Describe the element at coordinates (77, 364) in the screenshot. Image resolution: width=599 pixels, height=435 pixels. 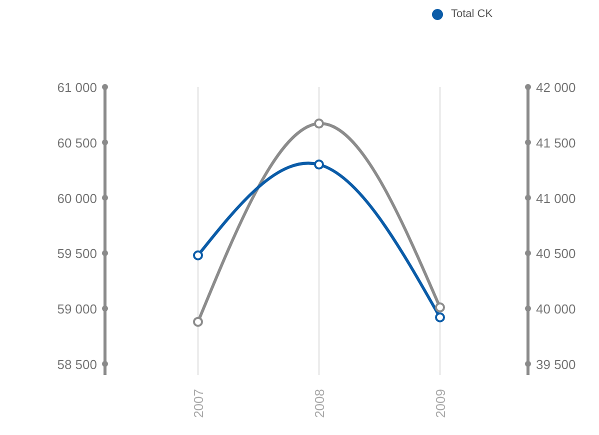
I see `y-tick-label: 58 500` at that location.